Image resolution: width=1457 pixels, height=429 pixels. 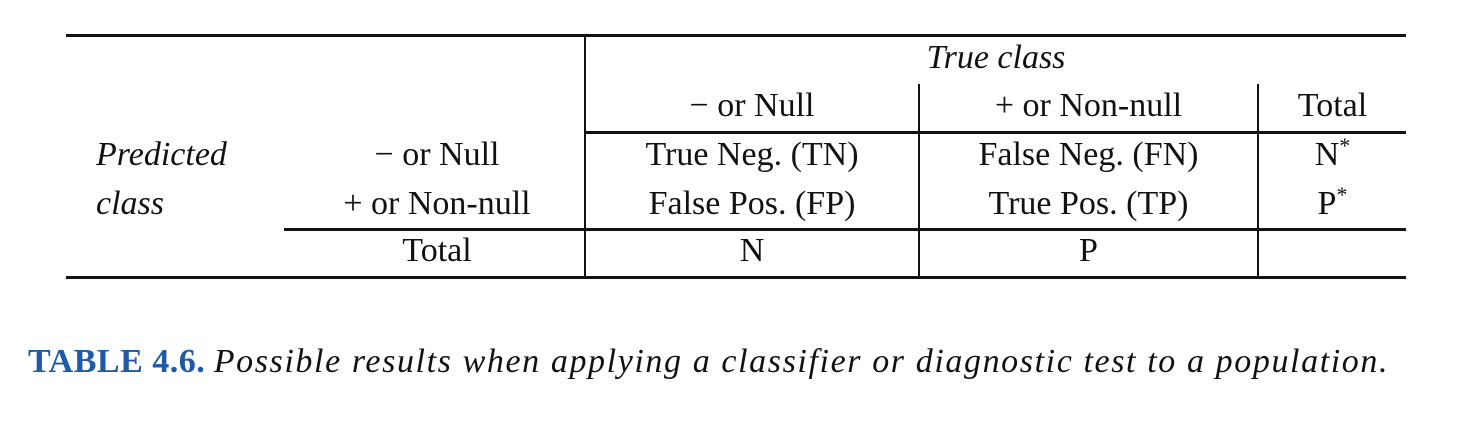 What do you see at coordinates (1342, 194) in the screenshot?
I see `p-star-superscript: *` at bounding box center [1342, 194].